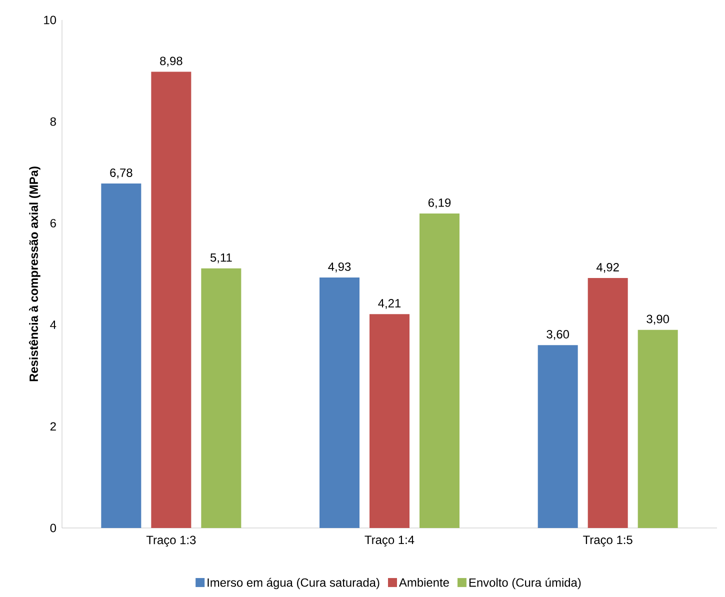 The height and width of the screenshot is (597, 725). Describe the element at coordinates (424, 582) in the screenshot. I see `legend-label: Ambiente` at that location.